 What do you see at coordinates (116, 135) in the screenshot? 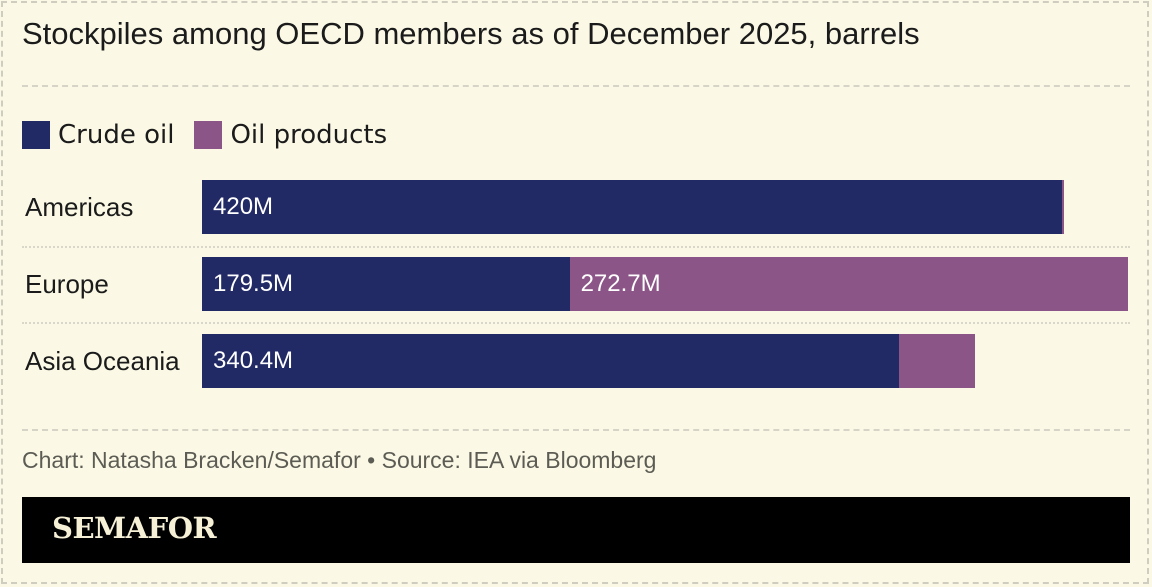
I see `legend-label-crude: Crude oil` at bounding box center [116, 135].